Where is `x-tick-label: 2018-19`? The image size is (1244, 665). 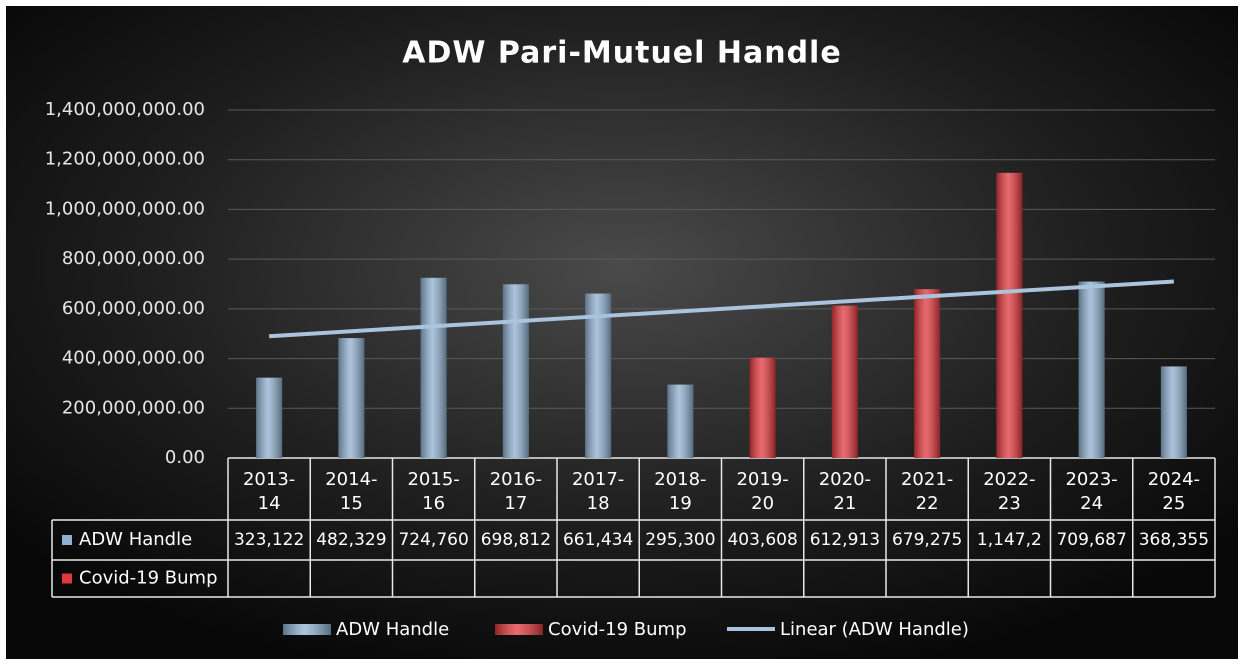
x-tick-label: 2018-19 is located at coordinates (680, 491).